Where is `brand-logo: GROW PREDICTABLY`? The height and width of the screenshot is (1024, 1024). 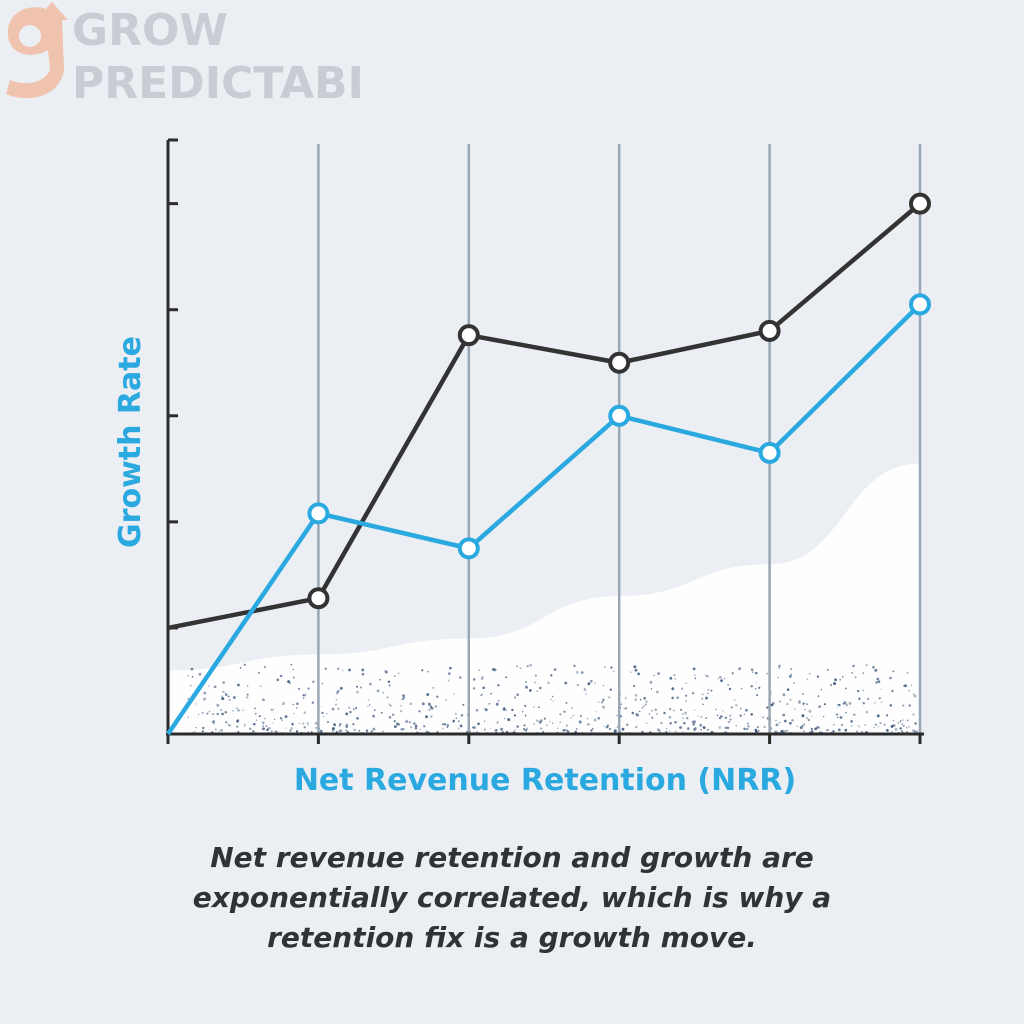 brand-logo: GROW PREDICTABLY is located at coordinates (183, 55).